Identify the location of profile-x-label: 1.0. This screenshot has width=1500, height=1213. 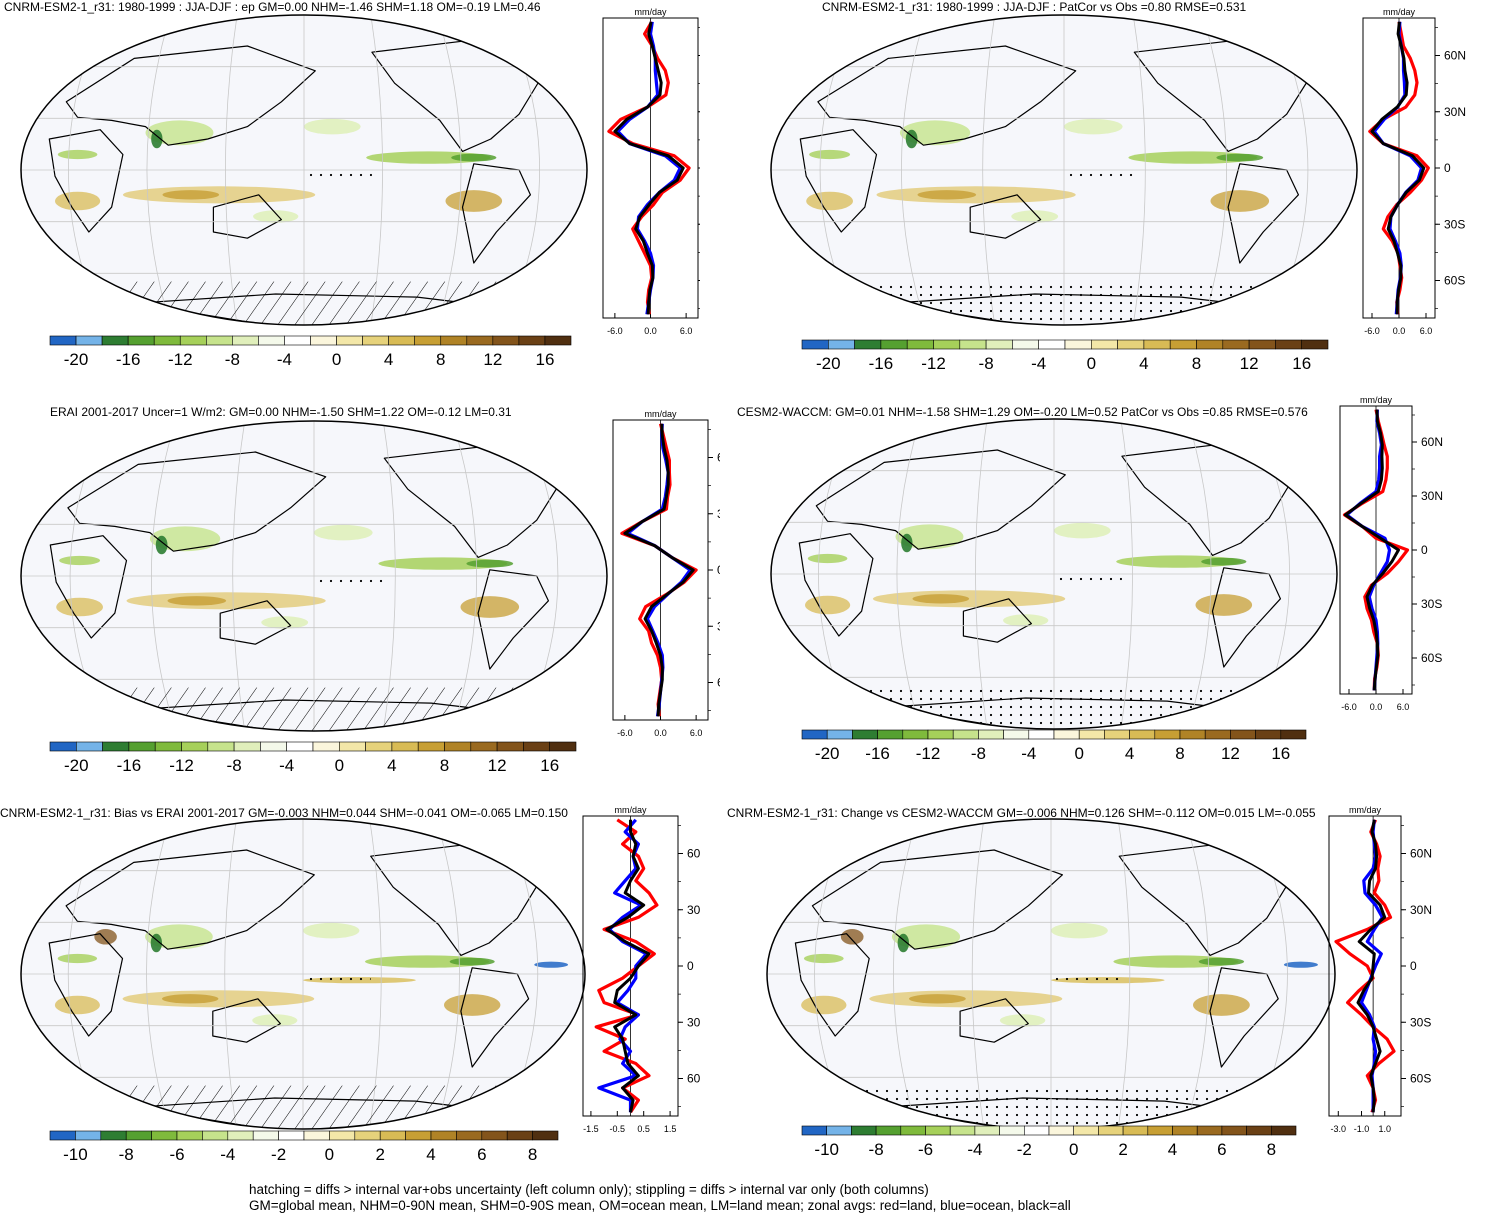
(1384, 1129).